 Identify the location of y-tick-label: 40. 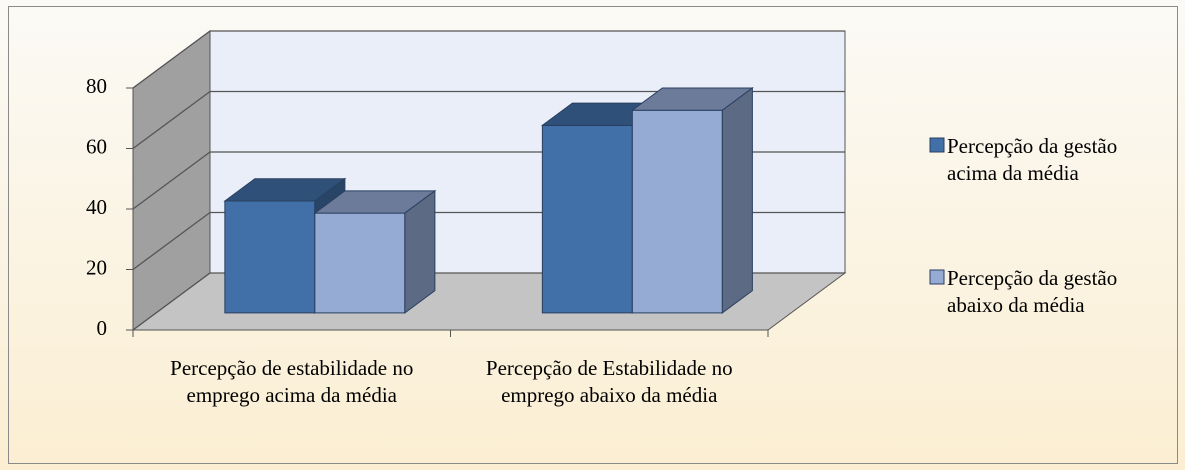
(96, 207).